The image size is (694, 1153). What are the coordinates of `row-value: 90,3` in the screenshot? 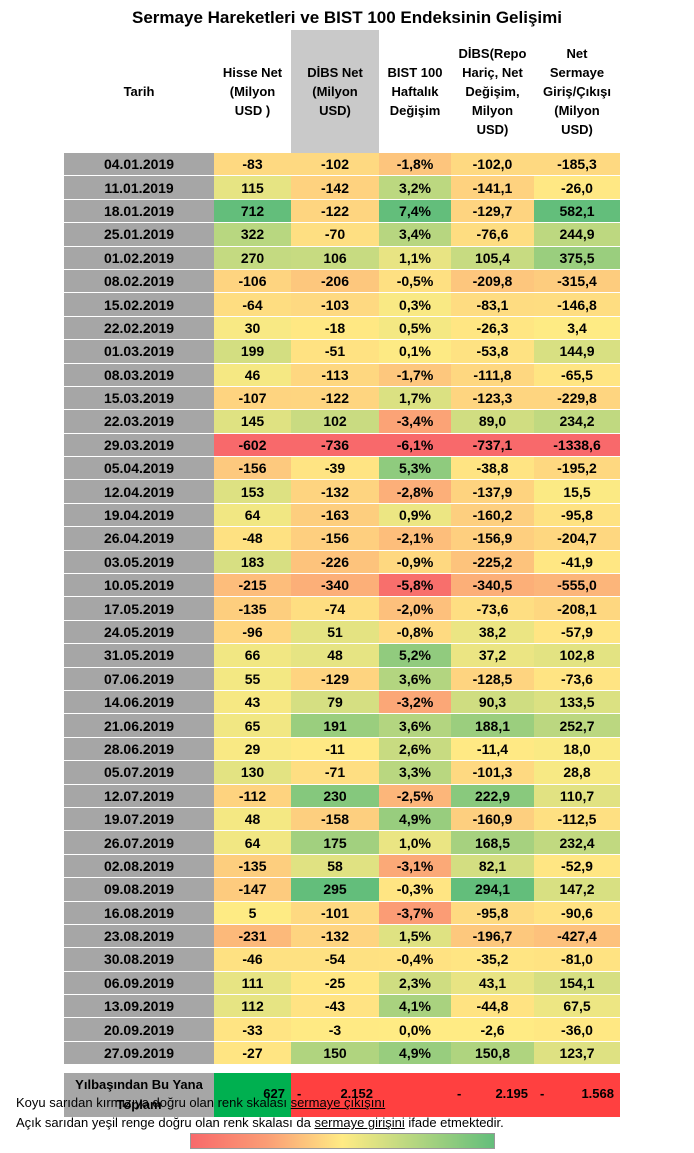 It's located at (492, 702).